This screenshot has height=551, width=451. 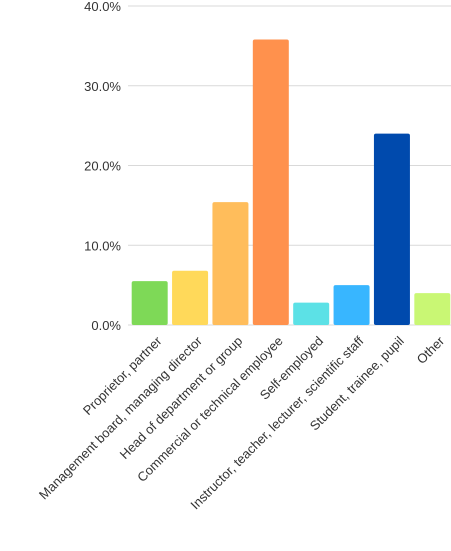 What do you see at coordinates (210, 409) in the screenshot?
I see `x-category-label: Commercial or technical employee` at bounding box center [210, 409].